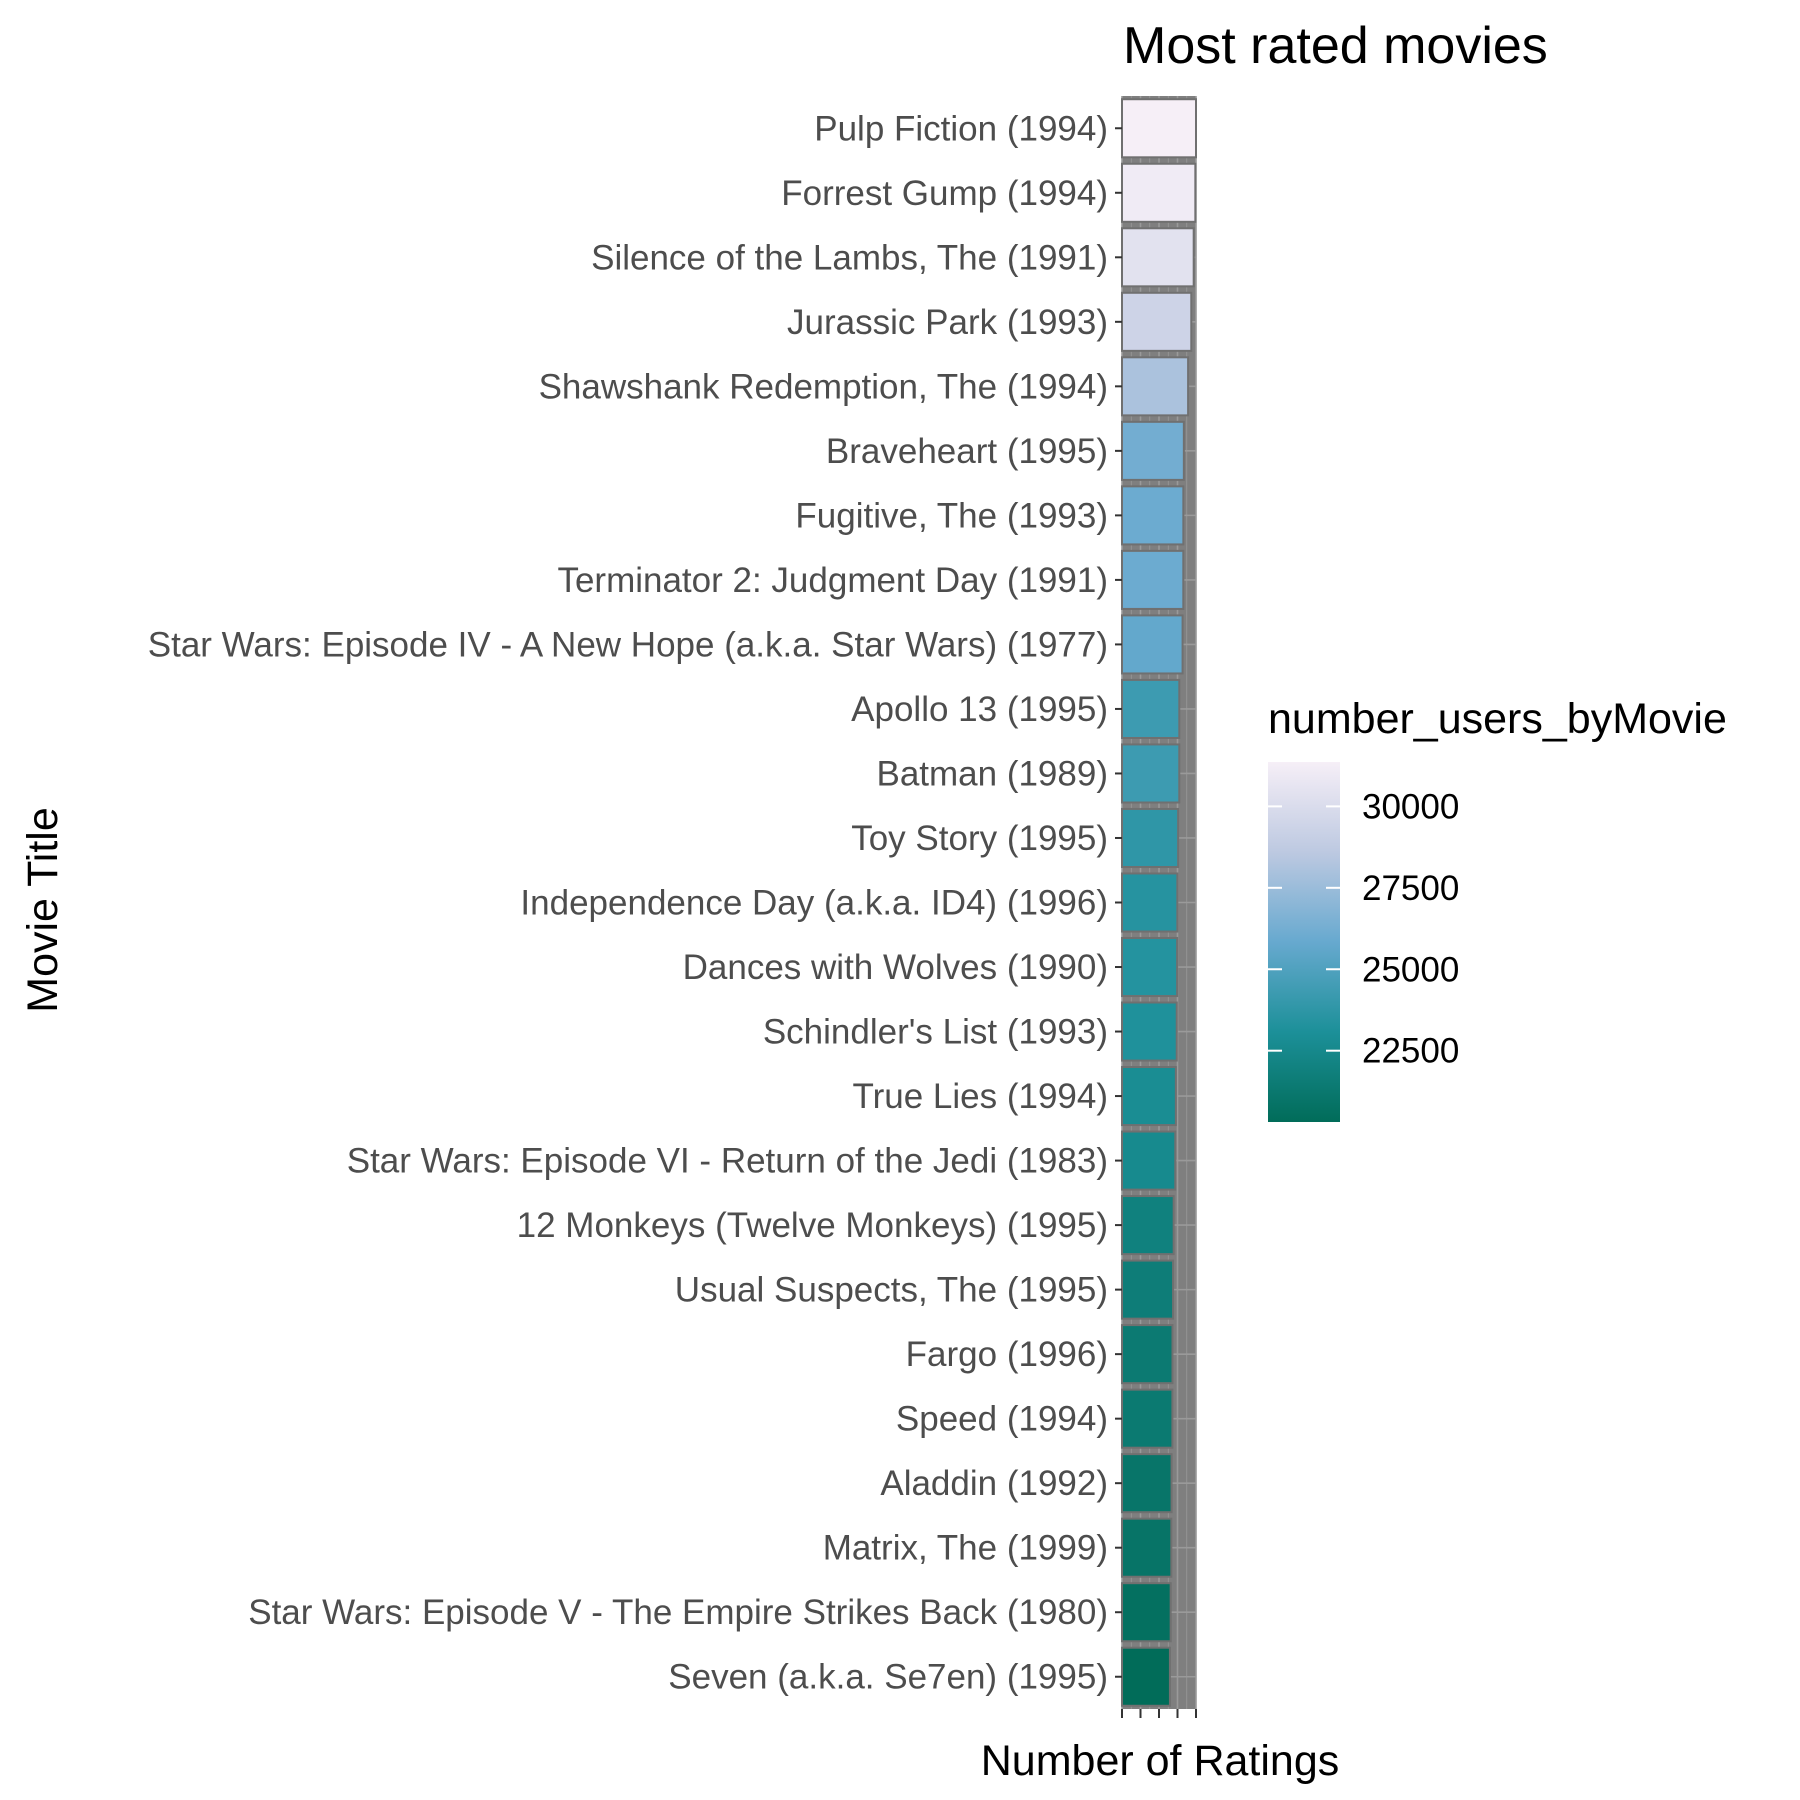 The width and height of the screenshot is (1800, 1800). Describe the element at coordinates (979, 709) in the screenshot. I see `y-tick-label: Apollo 13 (1995)` at that location.